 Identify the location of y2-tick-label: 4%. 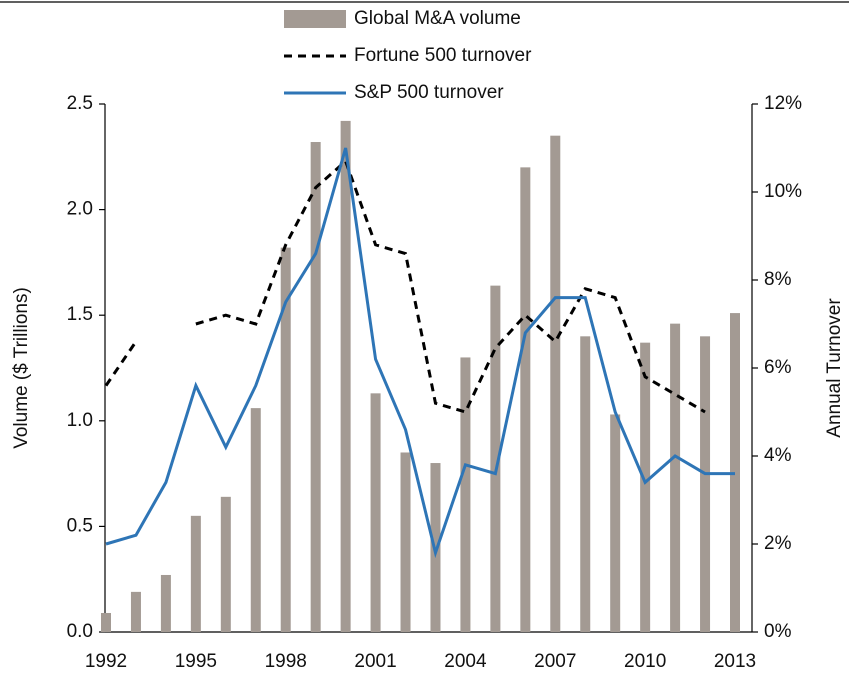
(778, 455).